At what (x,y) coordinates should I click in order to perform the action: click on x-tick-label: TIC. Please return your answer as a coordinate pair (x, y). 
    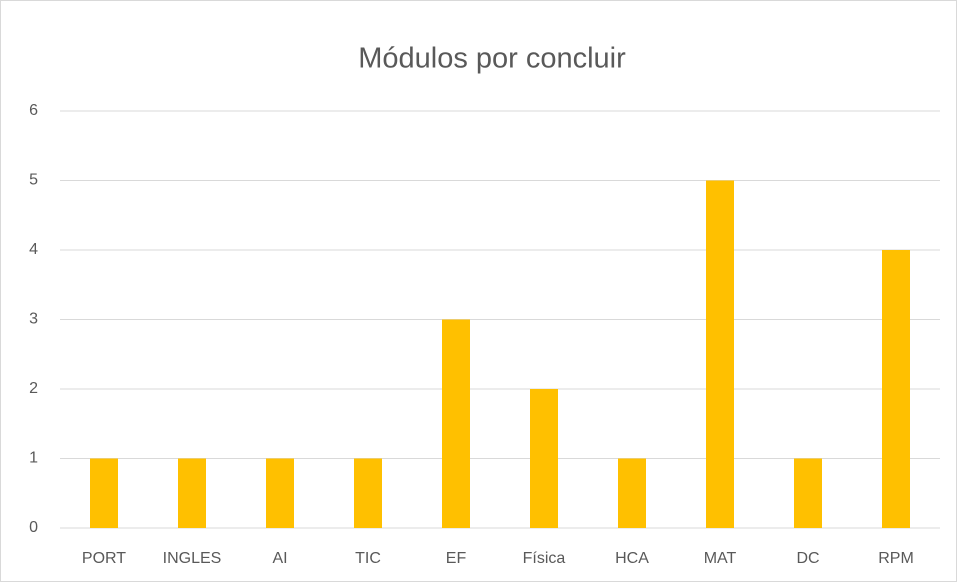
    Looking at the image, I should click on (368, 558).